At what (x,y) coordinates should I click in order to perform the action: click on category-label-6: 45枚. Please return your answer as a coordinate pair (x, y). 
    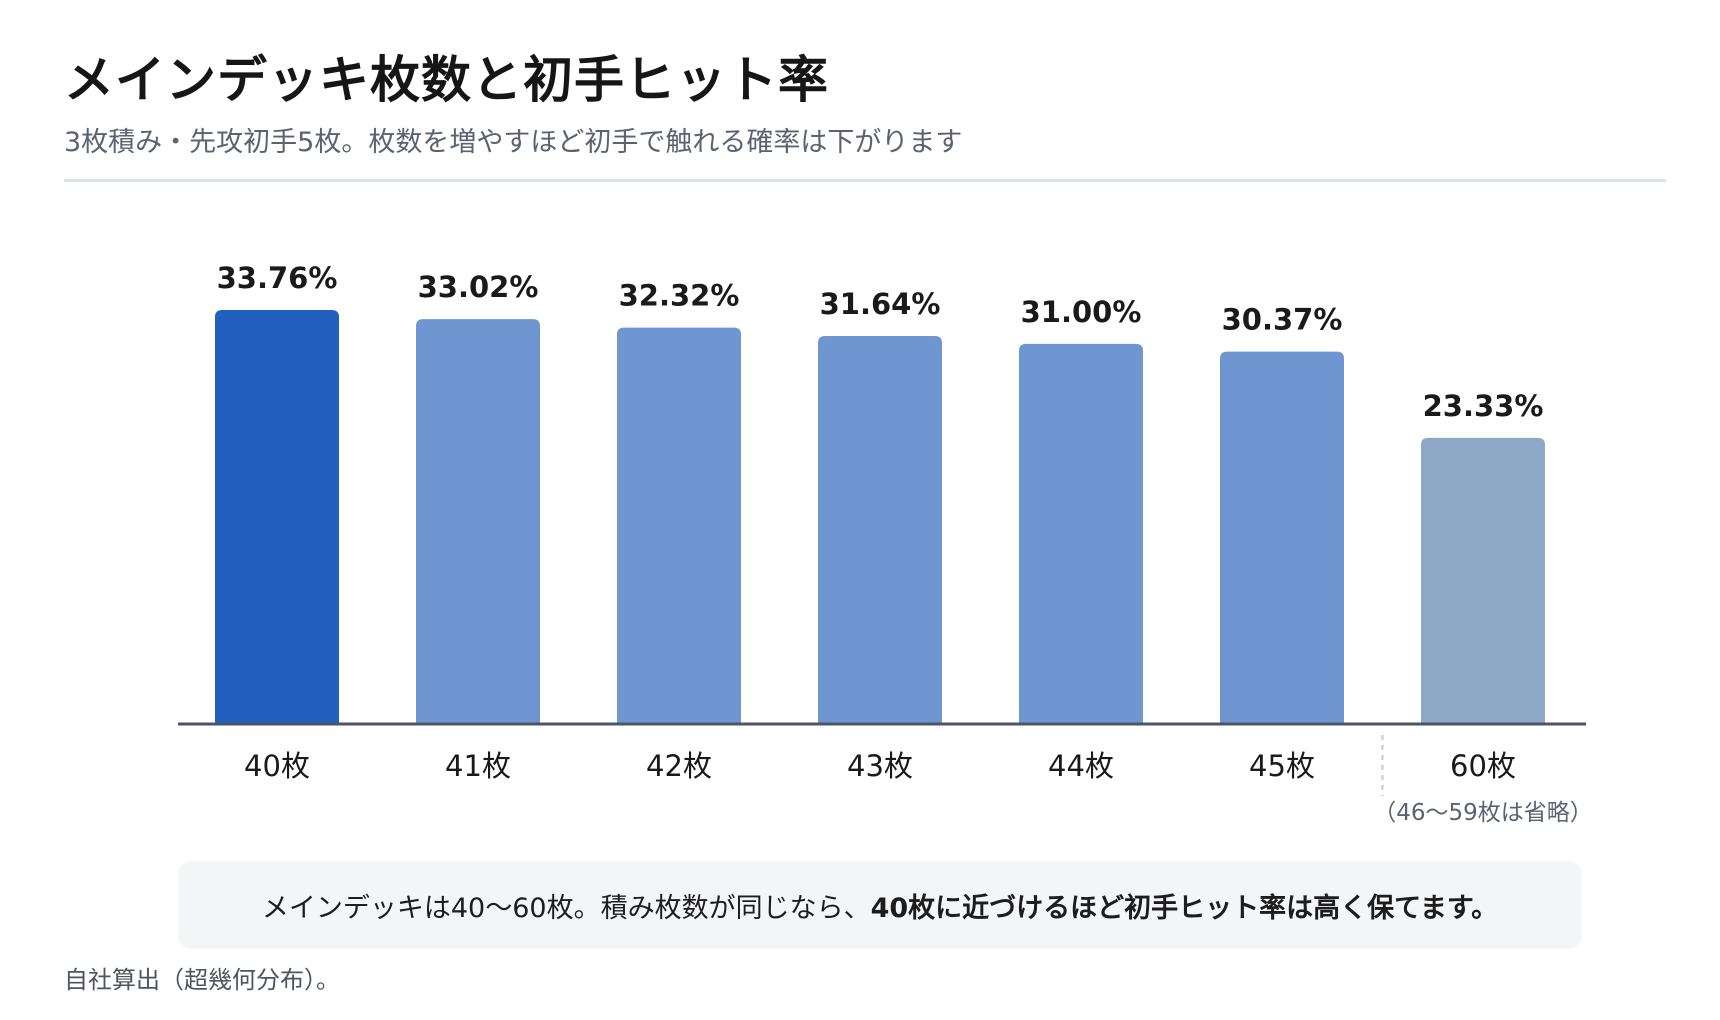
    Looking at the image, I should click on (1282, 766).